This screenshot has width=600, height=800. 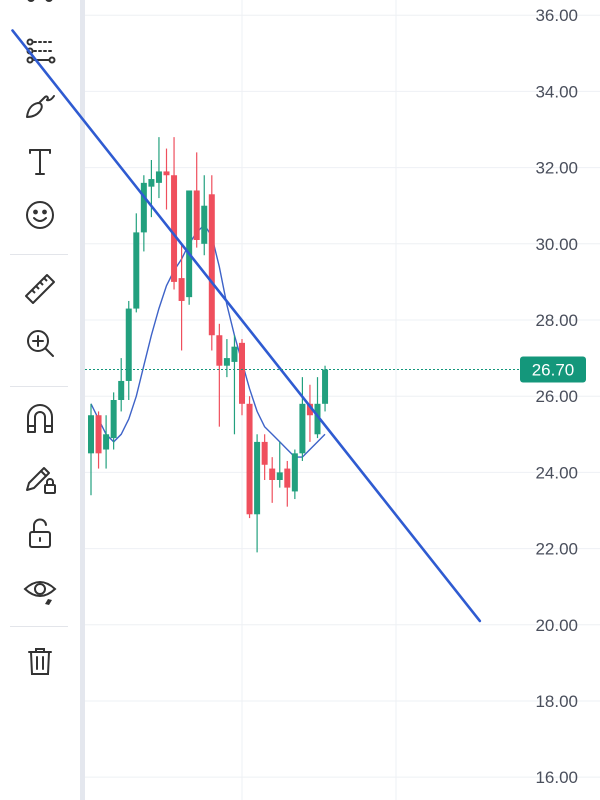 I want to click on lock-drawing-tool, so click(x=40, y=481).